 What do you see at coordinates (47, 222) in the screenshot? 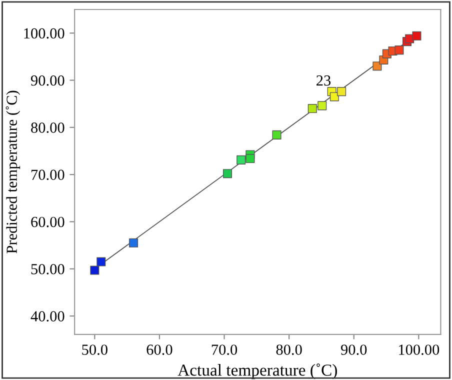
I see `y-tick-label: 60.00` at bounding box center [47, 222].